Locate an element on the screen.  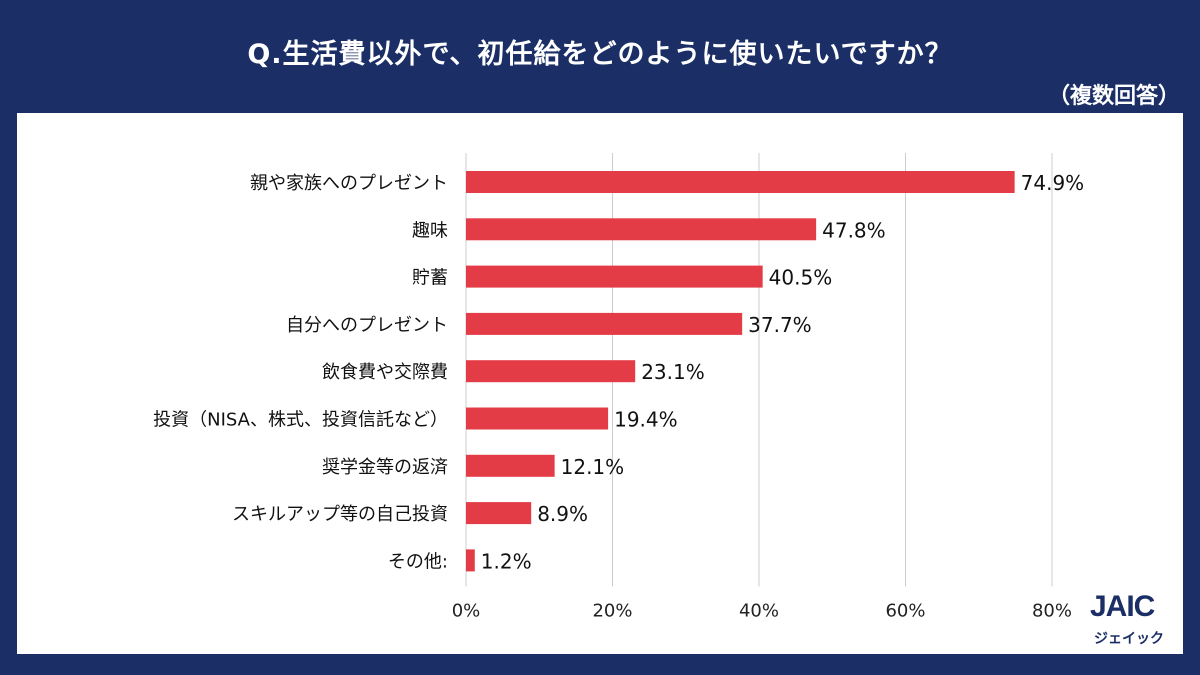
category-label: 投資（NISA、株式、投資信託など） is located at coordinates (300, 420).